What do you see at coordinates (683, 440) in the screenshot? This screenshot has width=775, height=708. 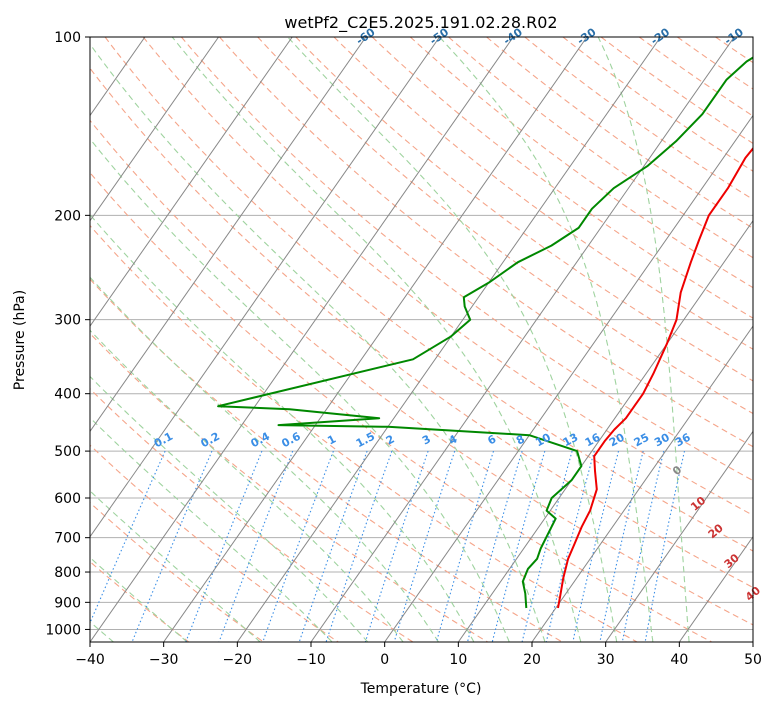 I see `mixing-ratio-label: 36` at bounding box center [683, 440].